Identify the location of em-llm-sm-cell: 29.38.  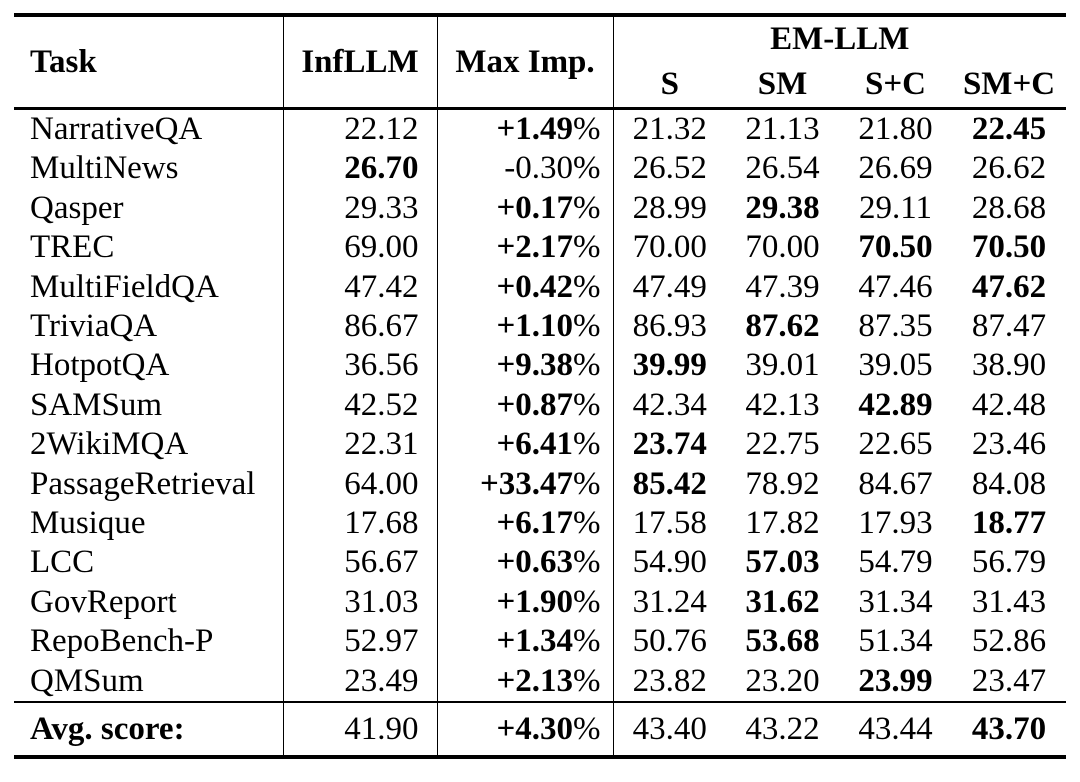
(782, 207).